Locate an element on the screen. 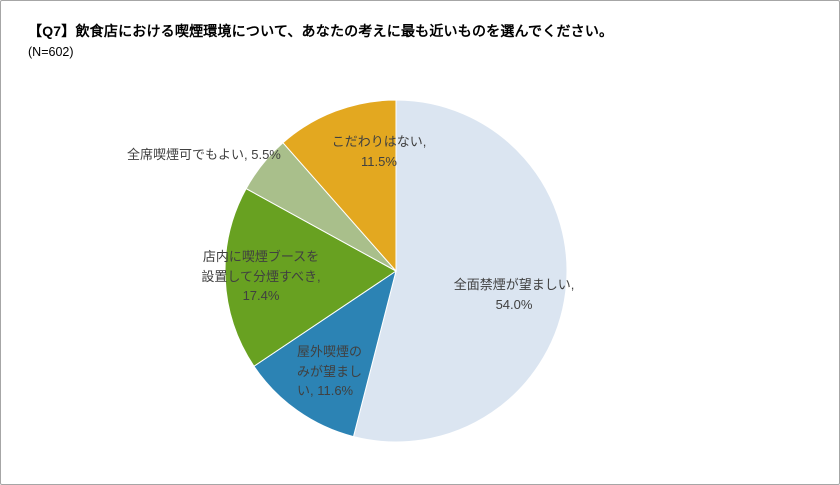  slice-label-full-smoking-ban: 全面禁煙が望ましい, 54.0% is located at coordinates (514, 294).